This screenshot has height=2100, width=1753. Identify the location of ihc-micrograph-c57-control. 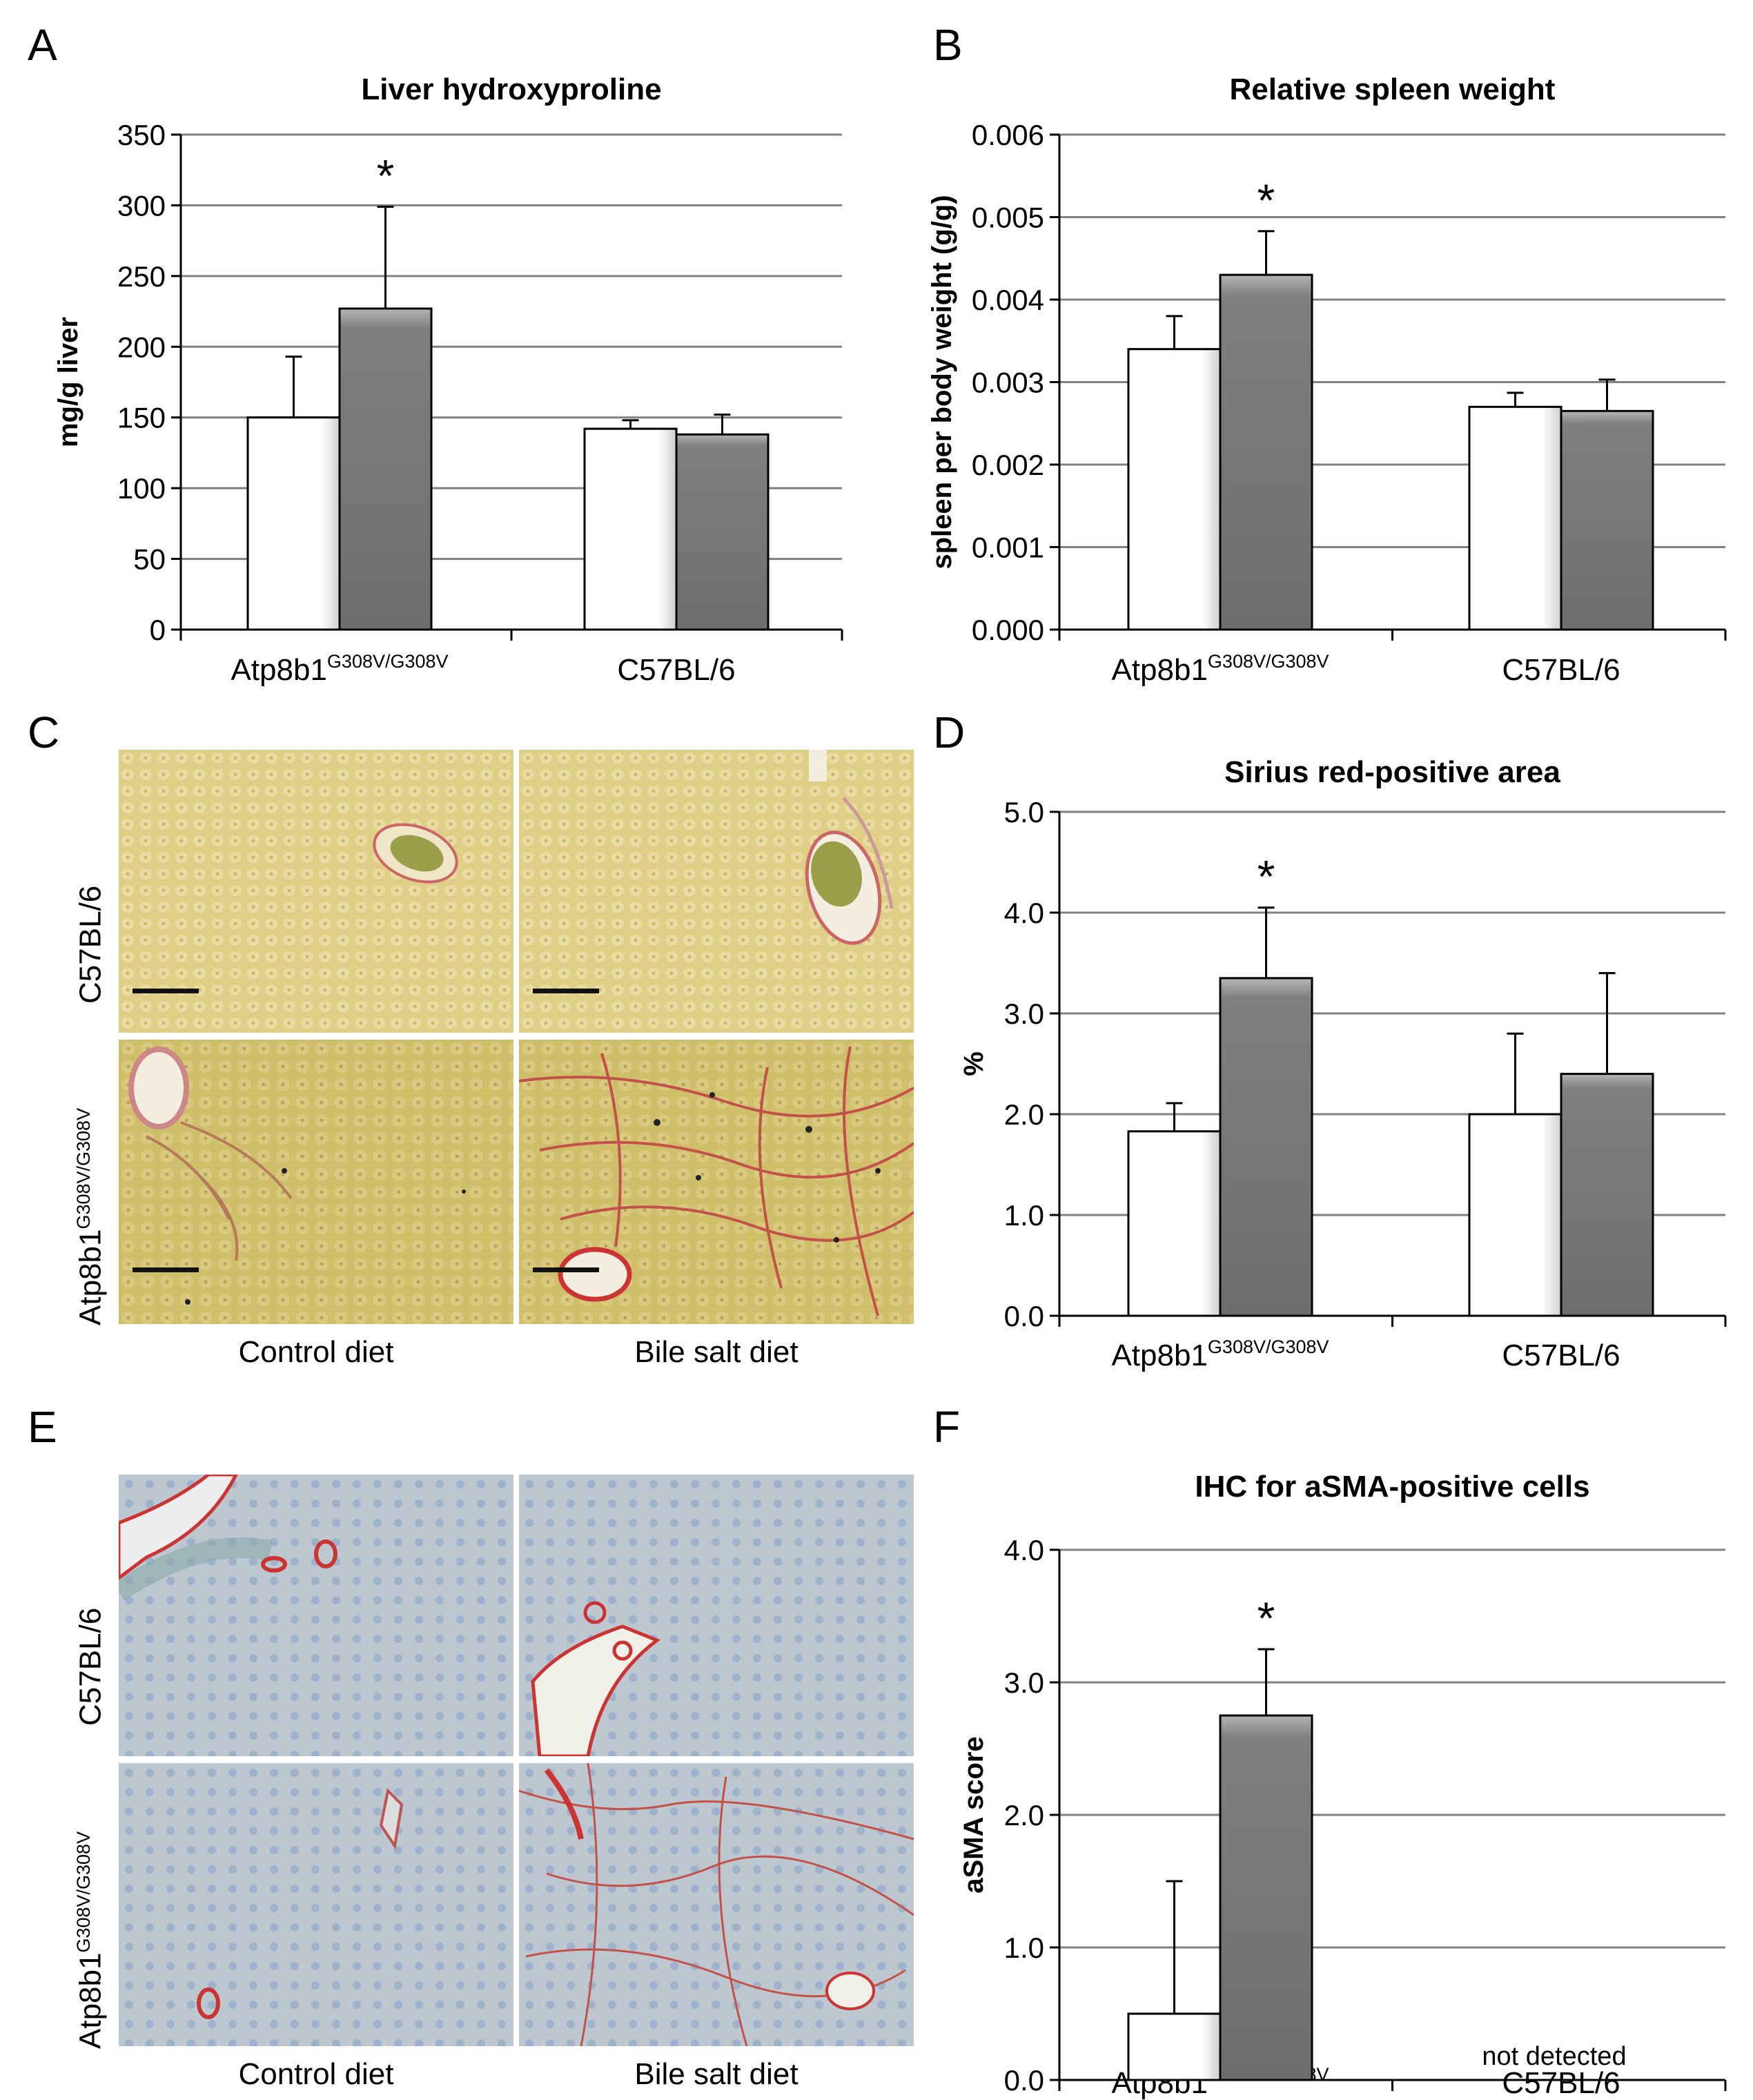
(316, 1615).